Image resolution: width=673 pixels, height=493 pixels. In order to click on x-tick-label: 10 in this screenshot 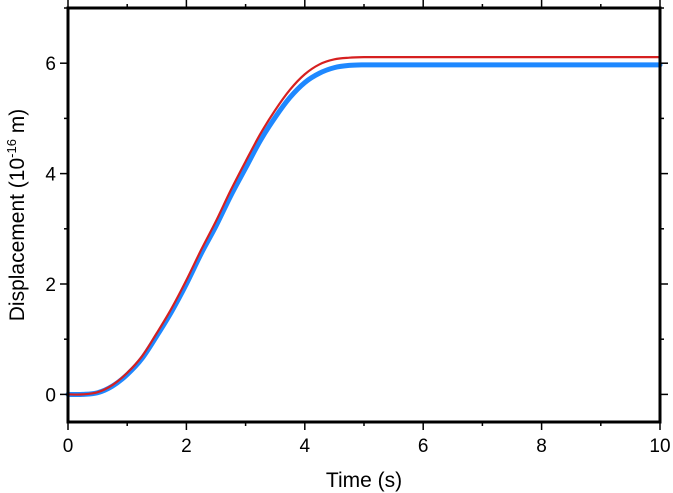, I will do `click(659, 446)`.